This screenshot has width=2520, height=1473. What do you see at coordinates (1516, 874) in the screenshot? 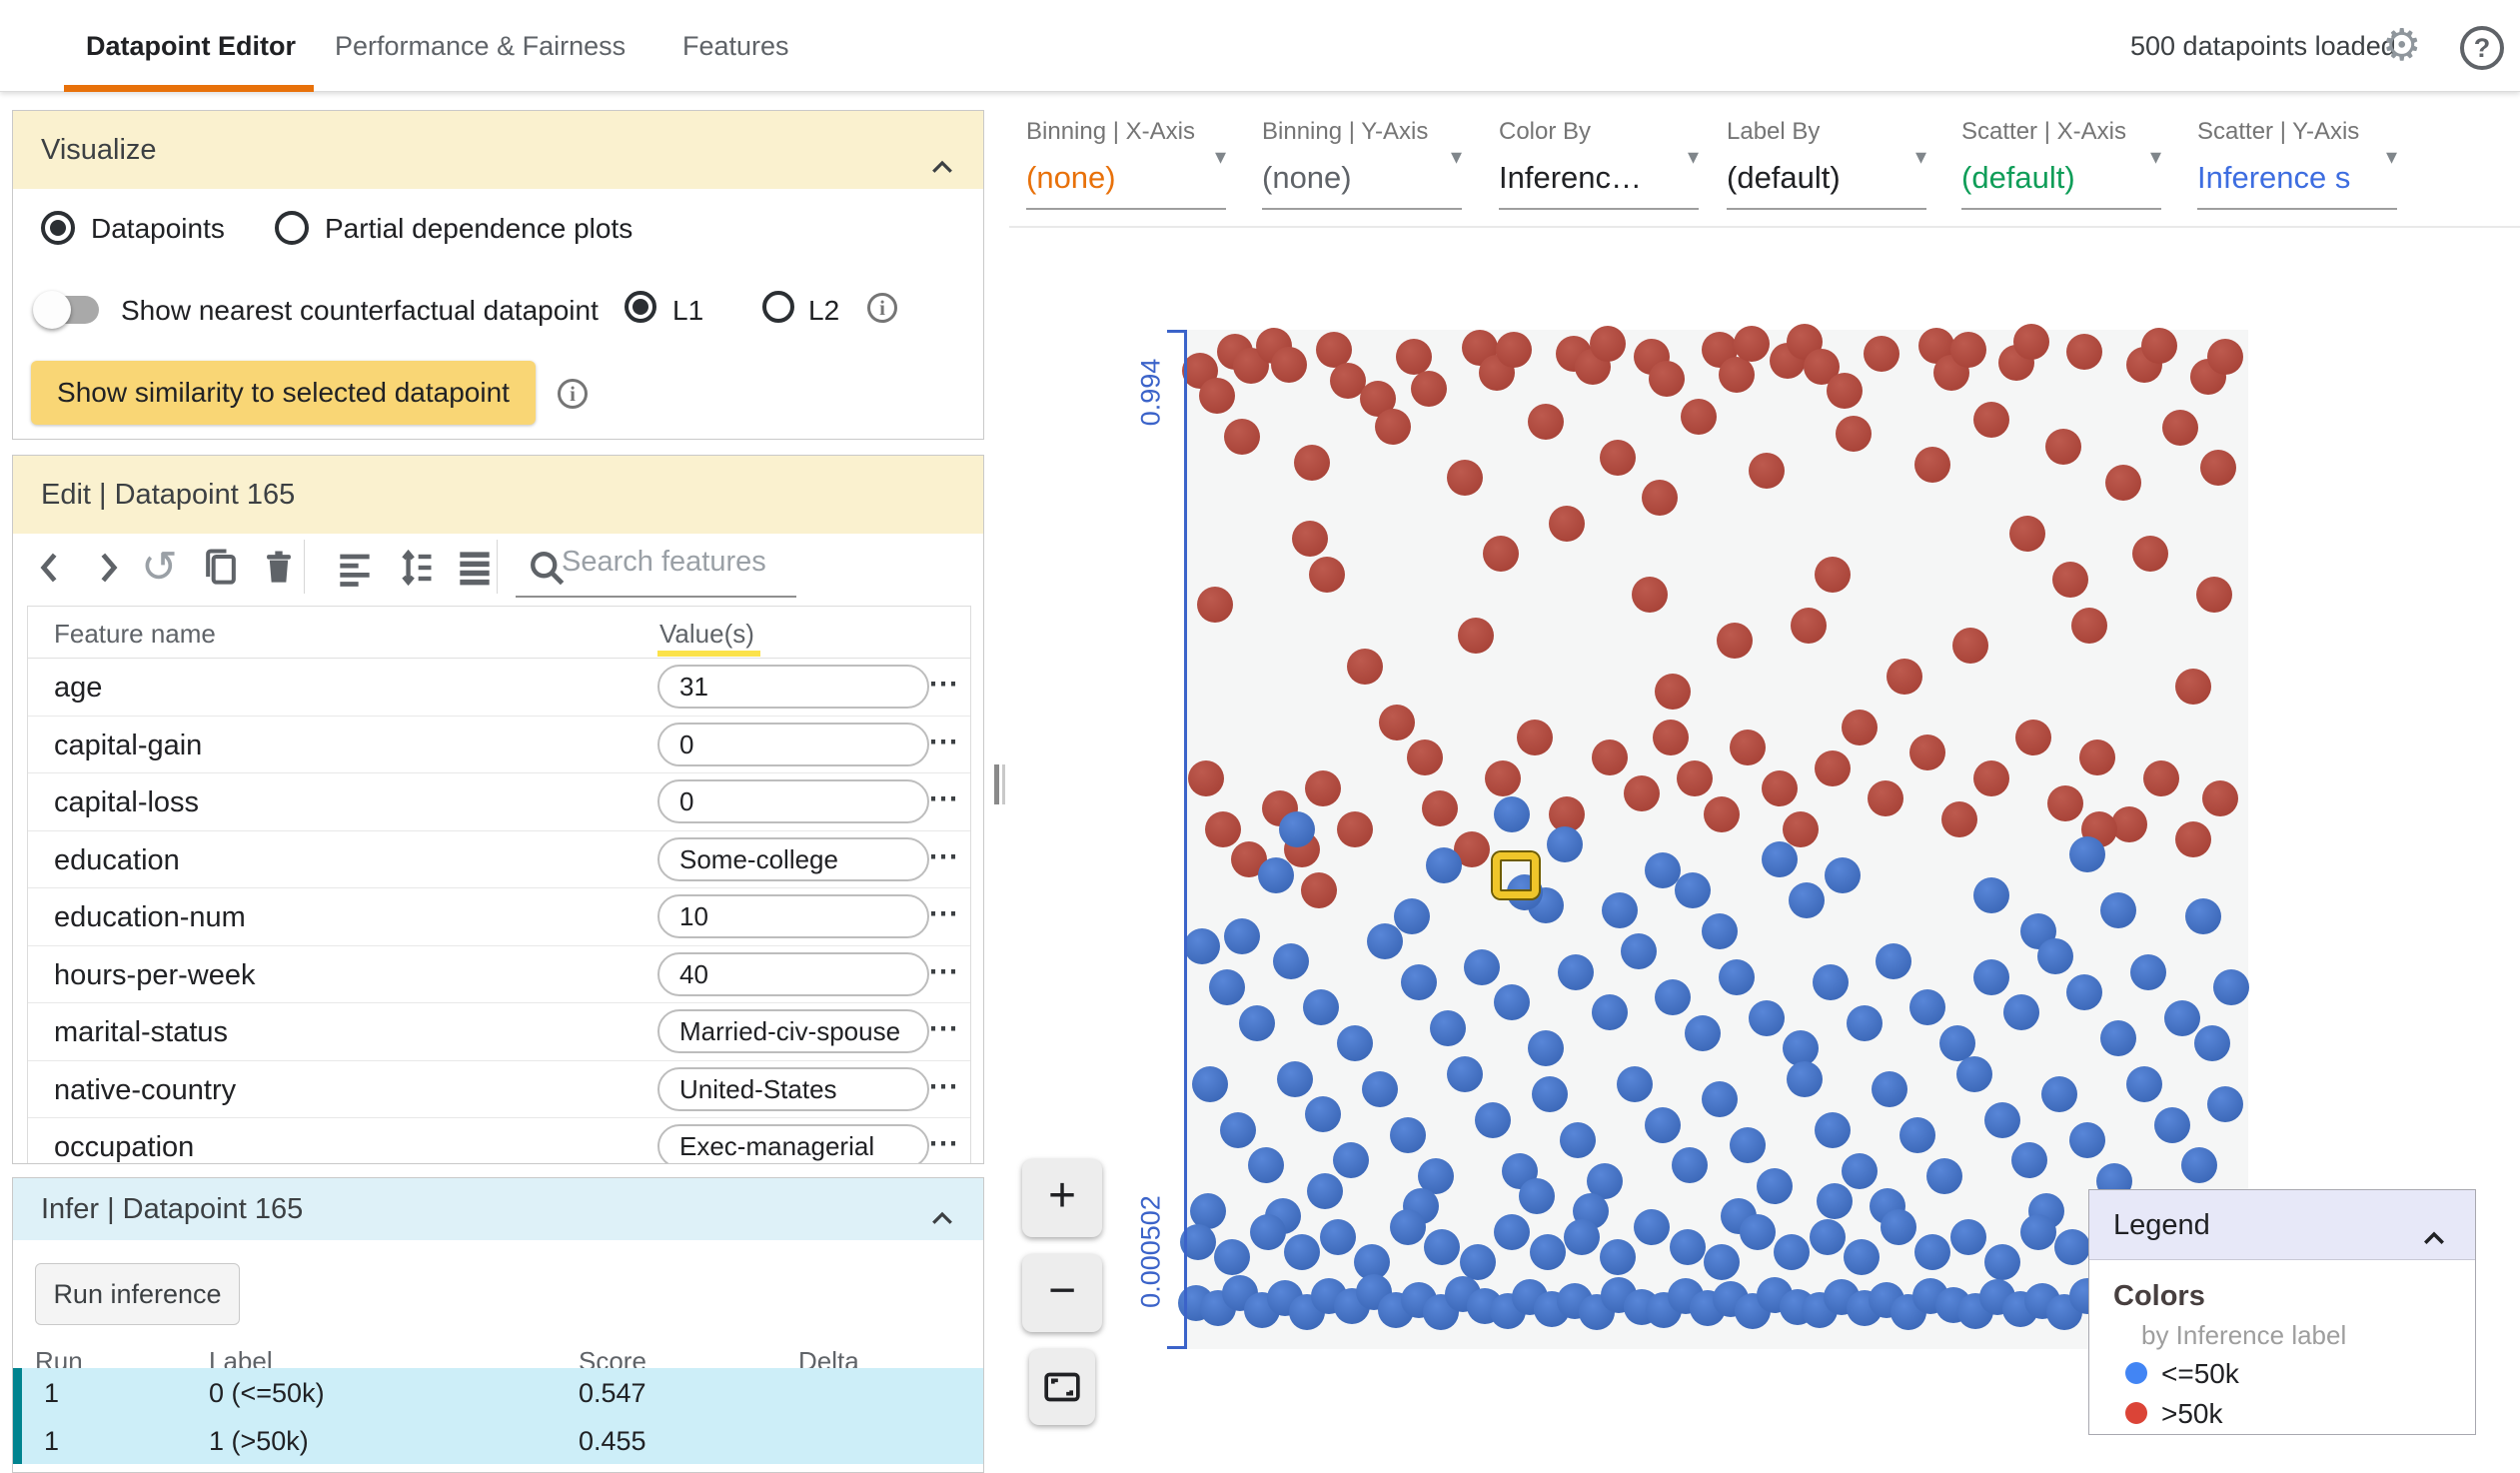
I see `selected-datapoint-marker` at bounding box center [1516, 874].